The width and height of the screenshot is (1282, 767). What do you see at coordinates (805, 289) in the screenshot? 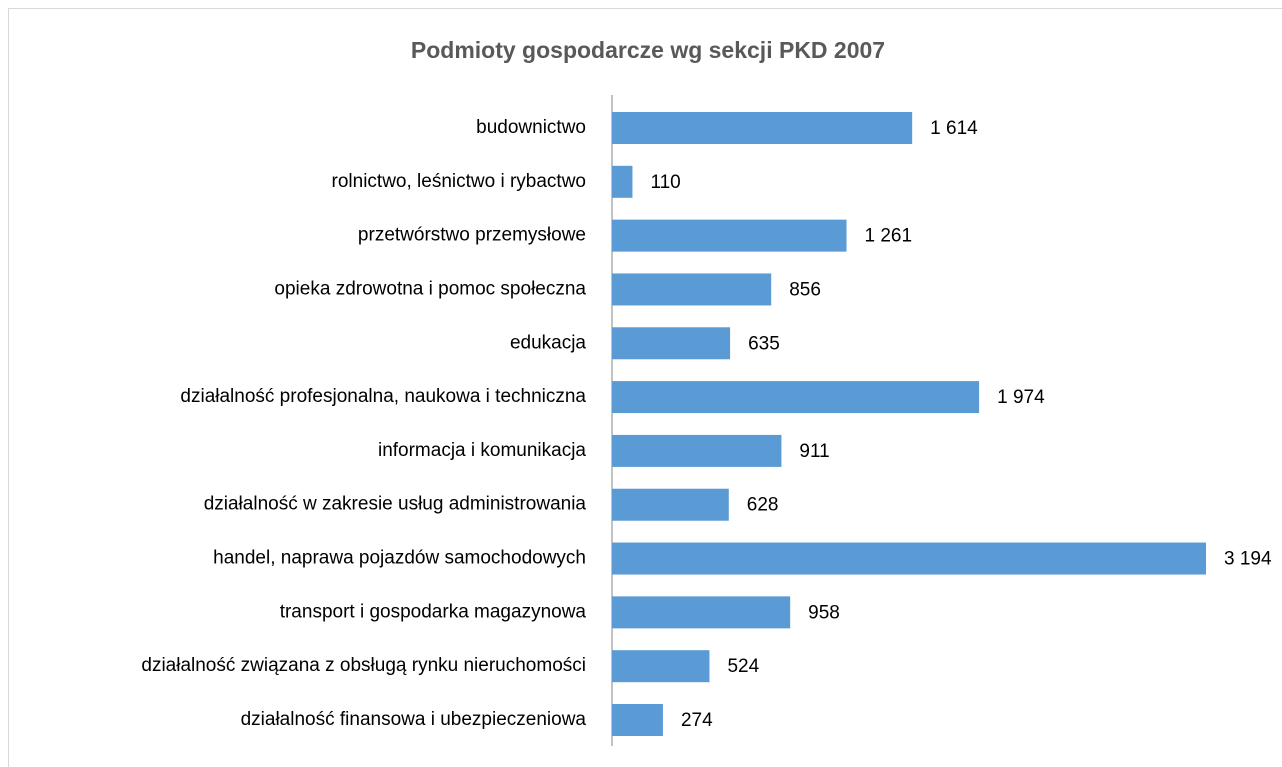
I see `data-label: 856` at bounding box center [805, 289].